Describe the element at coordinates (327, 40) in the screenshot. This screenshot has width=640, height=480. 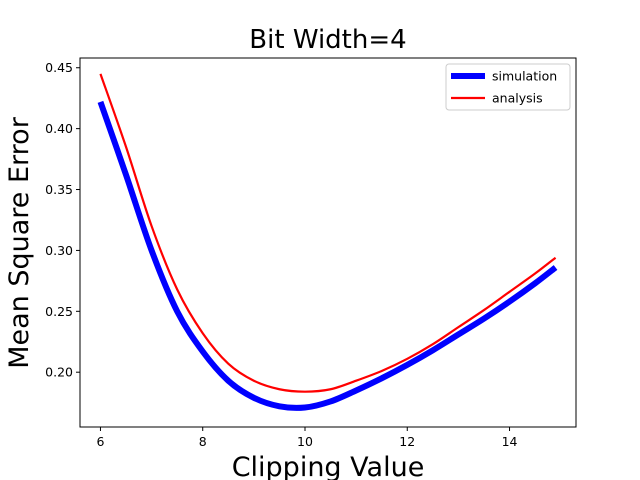
I see `chart-title: Bit Width=4` at that location.